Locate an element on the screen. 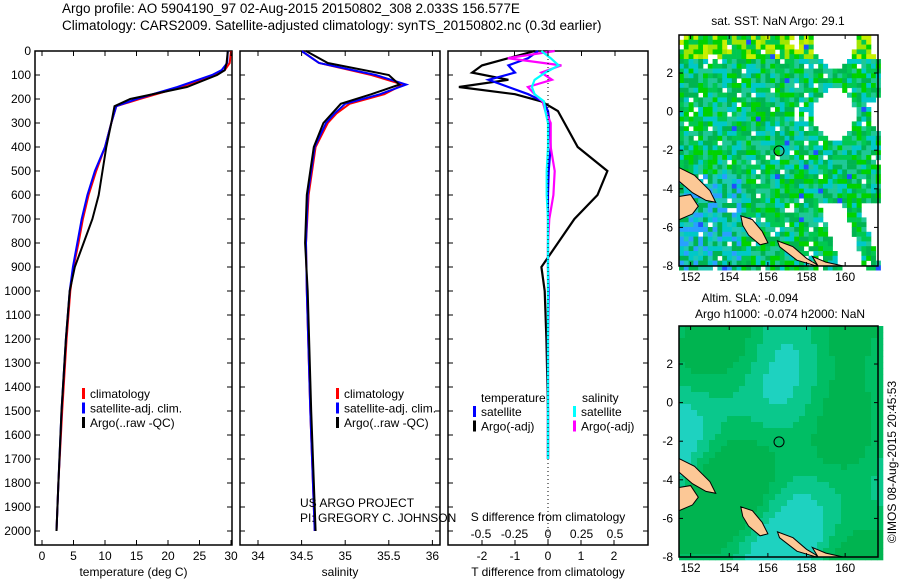 This screenshot has width=900, height=580. sla-map-title: Altim. SLA: -0.094 is located at coordinates (750, 298).